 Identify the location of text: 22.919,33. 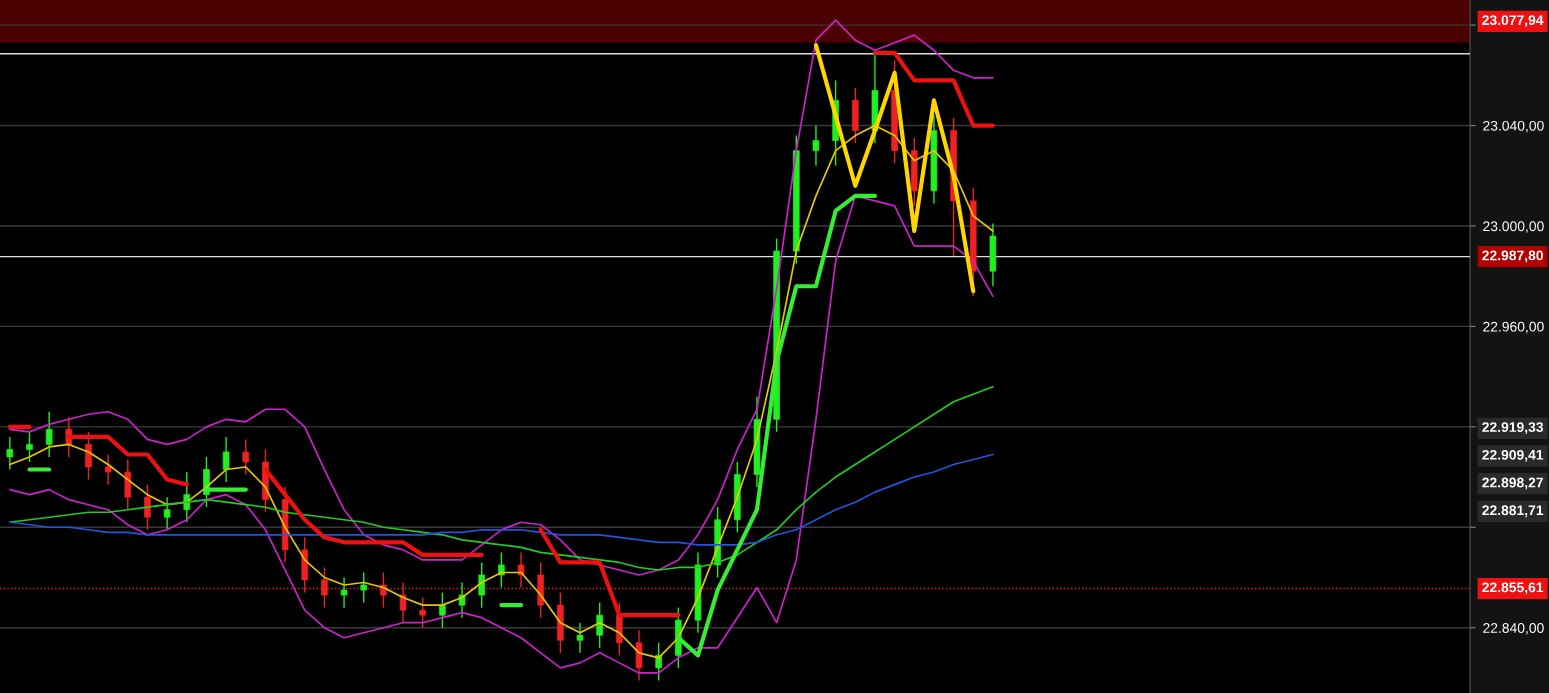
(1513, 428).